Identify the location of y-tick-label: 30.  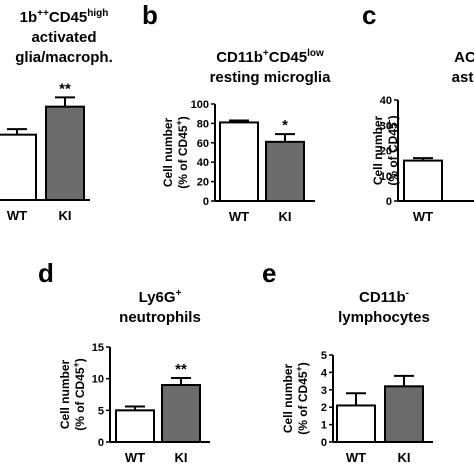
(386, 126).